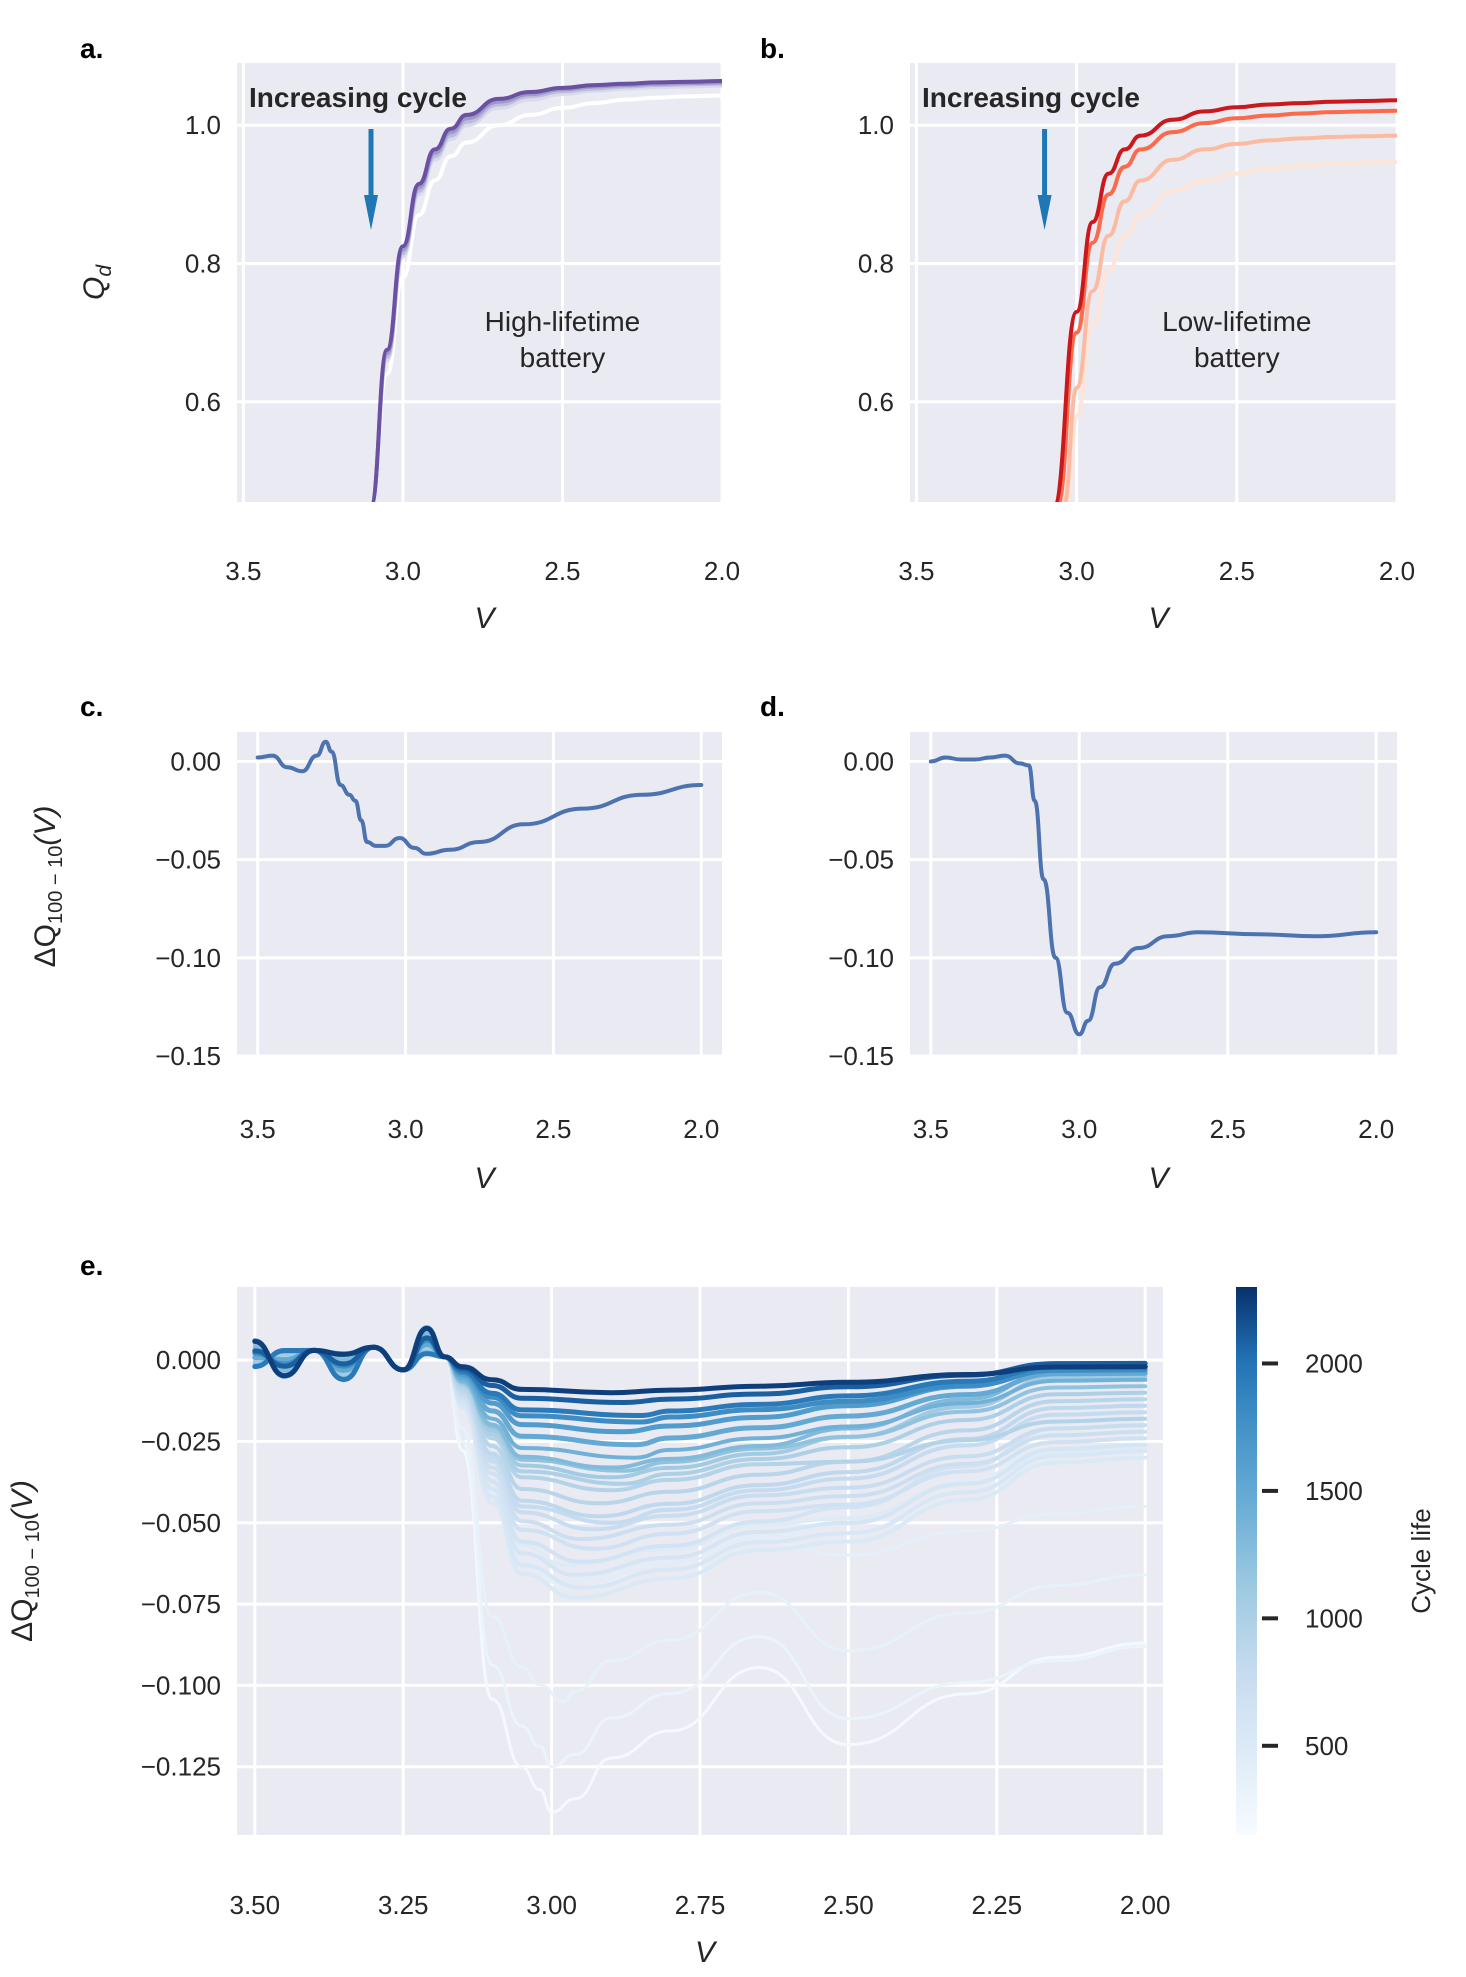 This screenshot has height=1977, width=1466. What do you see at coordinates (563, 321) in the screenshot?
I see `battery-label-line1: High-lifetime` at bounding box center [563, 321].